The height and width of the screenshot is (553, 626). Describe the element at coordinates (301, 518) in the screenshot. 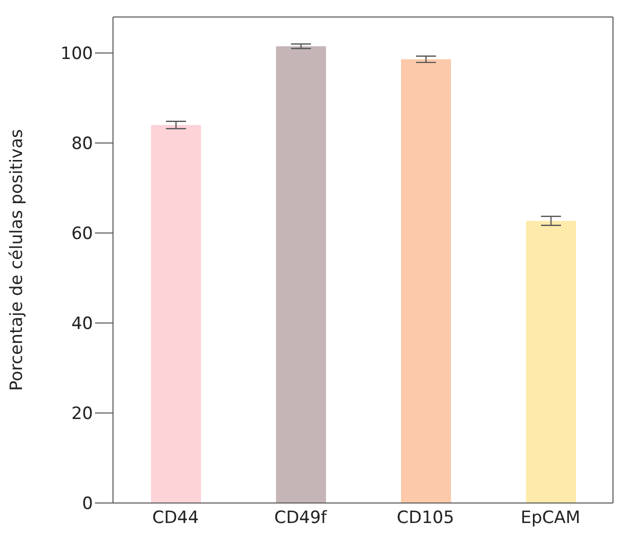

I see `x-tick-label: CD49f` at that location.